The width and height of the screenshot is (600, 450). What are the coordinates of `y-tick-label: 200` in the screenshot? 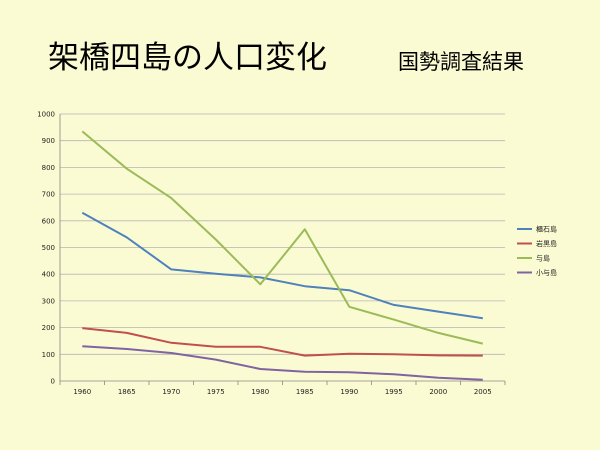 It's located at (48, 328).